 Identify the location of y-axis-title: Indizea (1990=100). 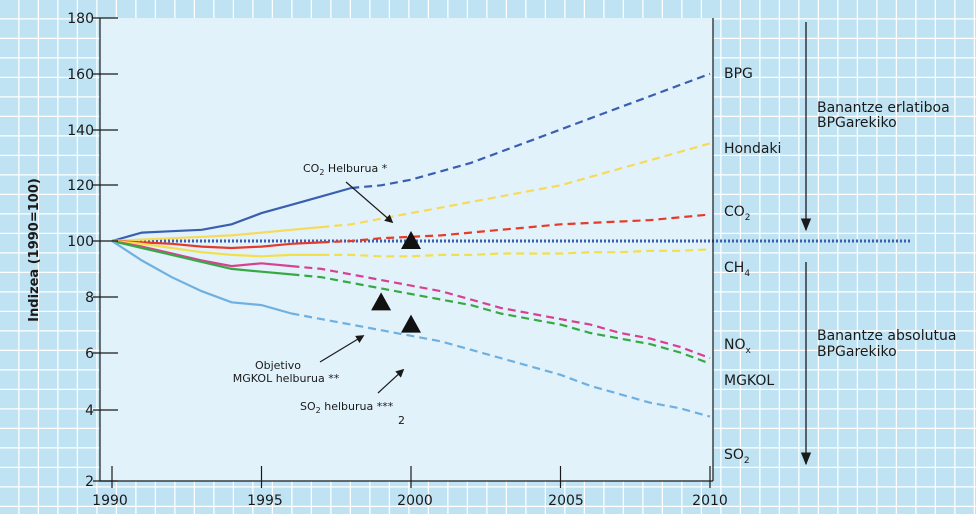
(34, 250).